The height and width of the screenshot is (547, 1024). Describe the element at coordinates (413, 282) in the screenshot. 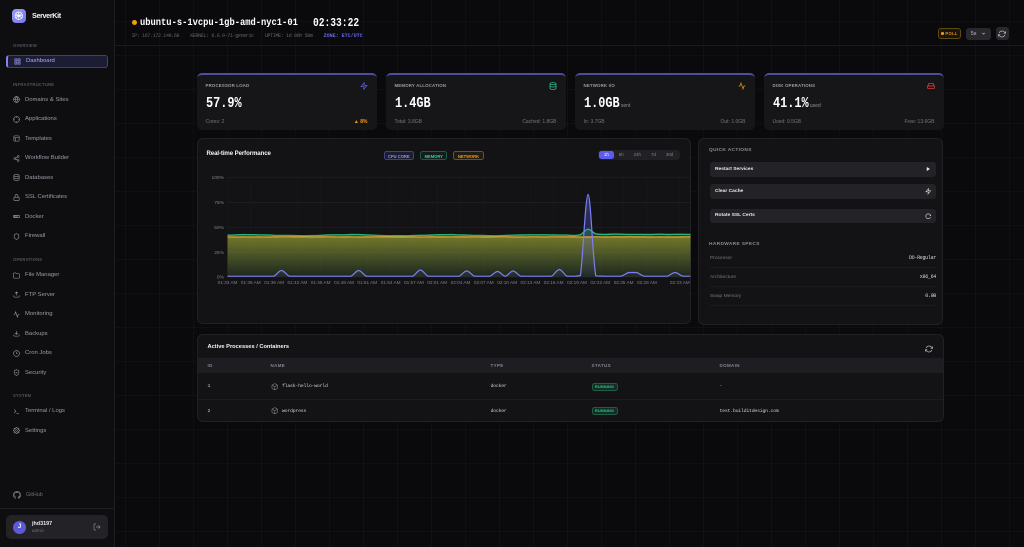

I see `svg-text: 01:57 AM` at that location.